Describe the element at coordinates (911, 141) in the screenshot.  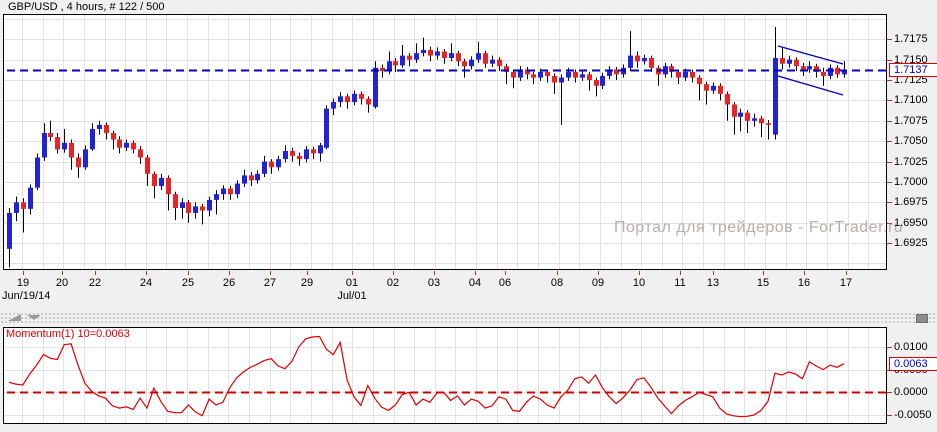
I see `price-axis-label: 1.7050` at that location.